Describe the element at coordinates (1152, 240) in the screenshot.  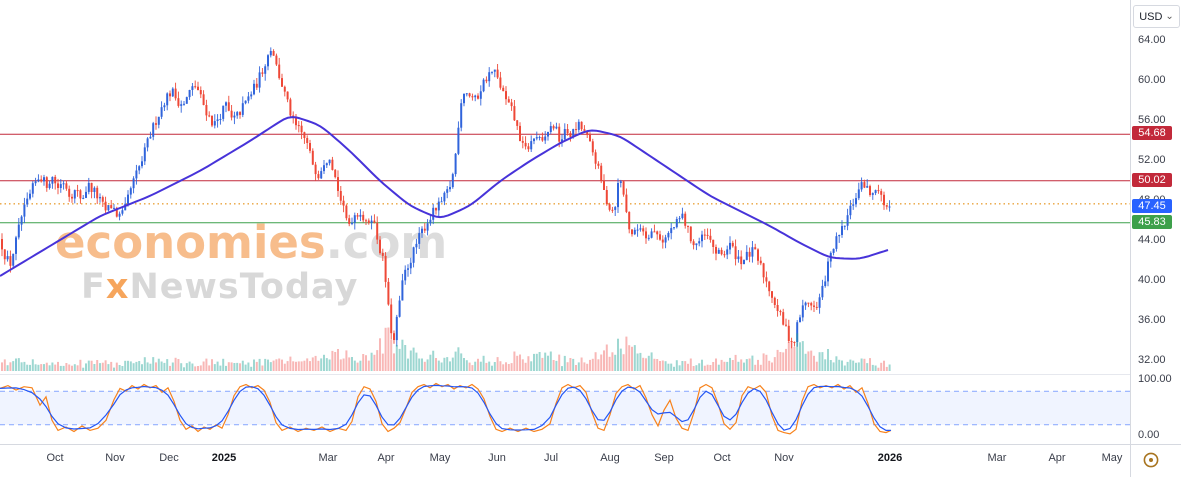
I see `price-tick: 44.00` at that location.